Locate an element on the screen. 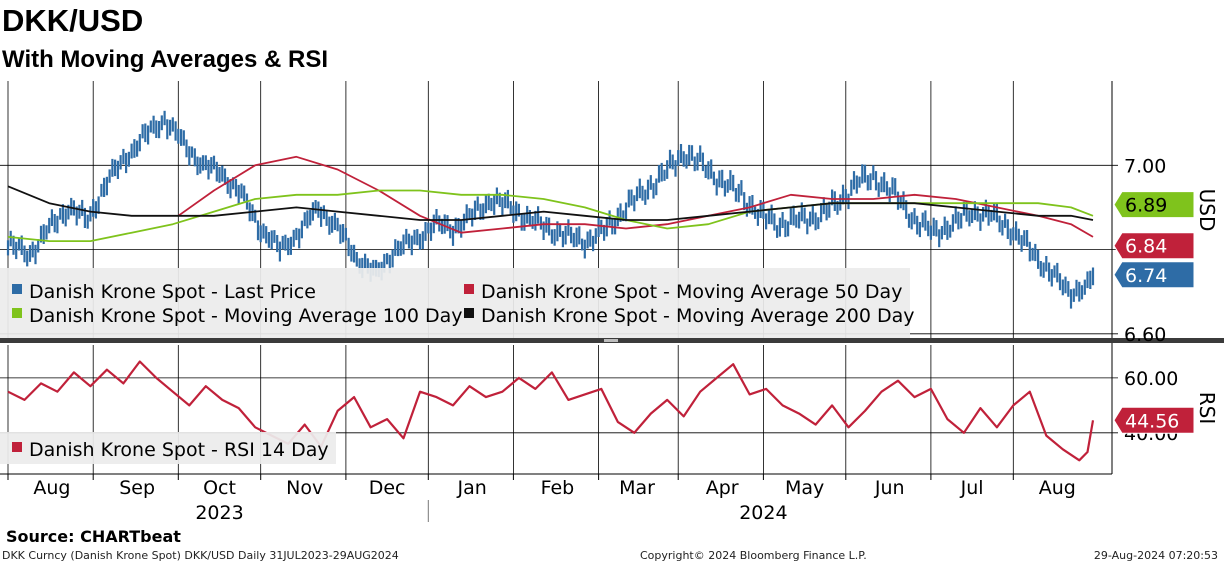  rsi-value-tag-shape is located at coordinates (1154, 420).